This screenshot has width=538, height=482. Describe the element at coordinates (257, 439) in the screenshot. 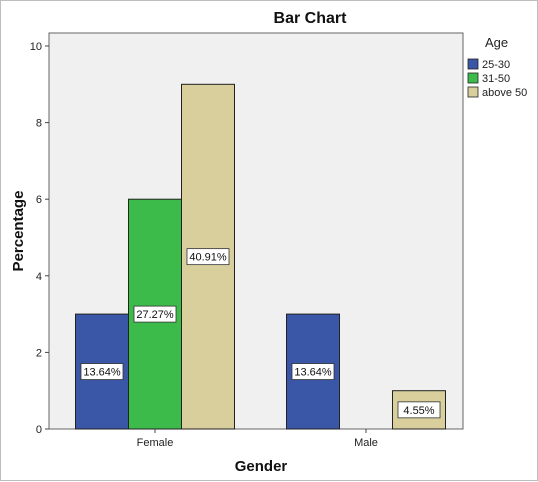

I see `x-axis: Female Male` at that location.